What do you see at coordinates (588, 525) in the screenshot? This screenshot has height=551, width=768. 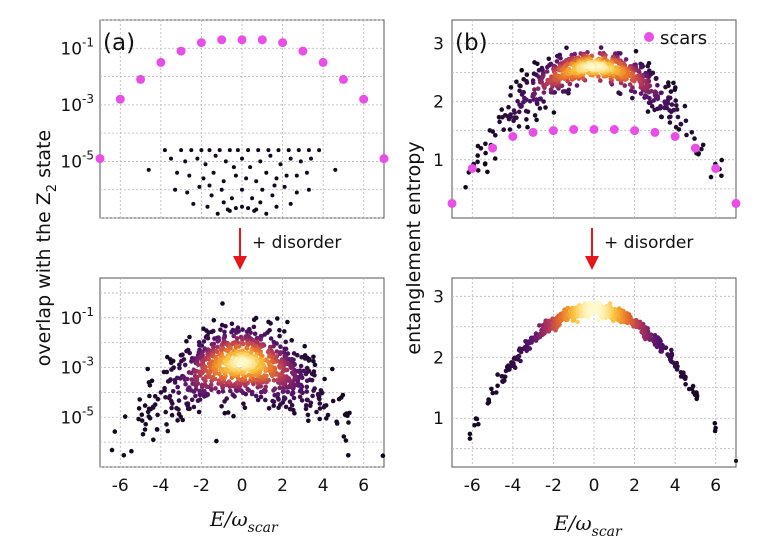 I see `xlabel-right: E/ωscar` at bounding box center [588, 525].